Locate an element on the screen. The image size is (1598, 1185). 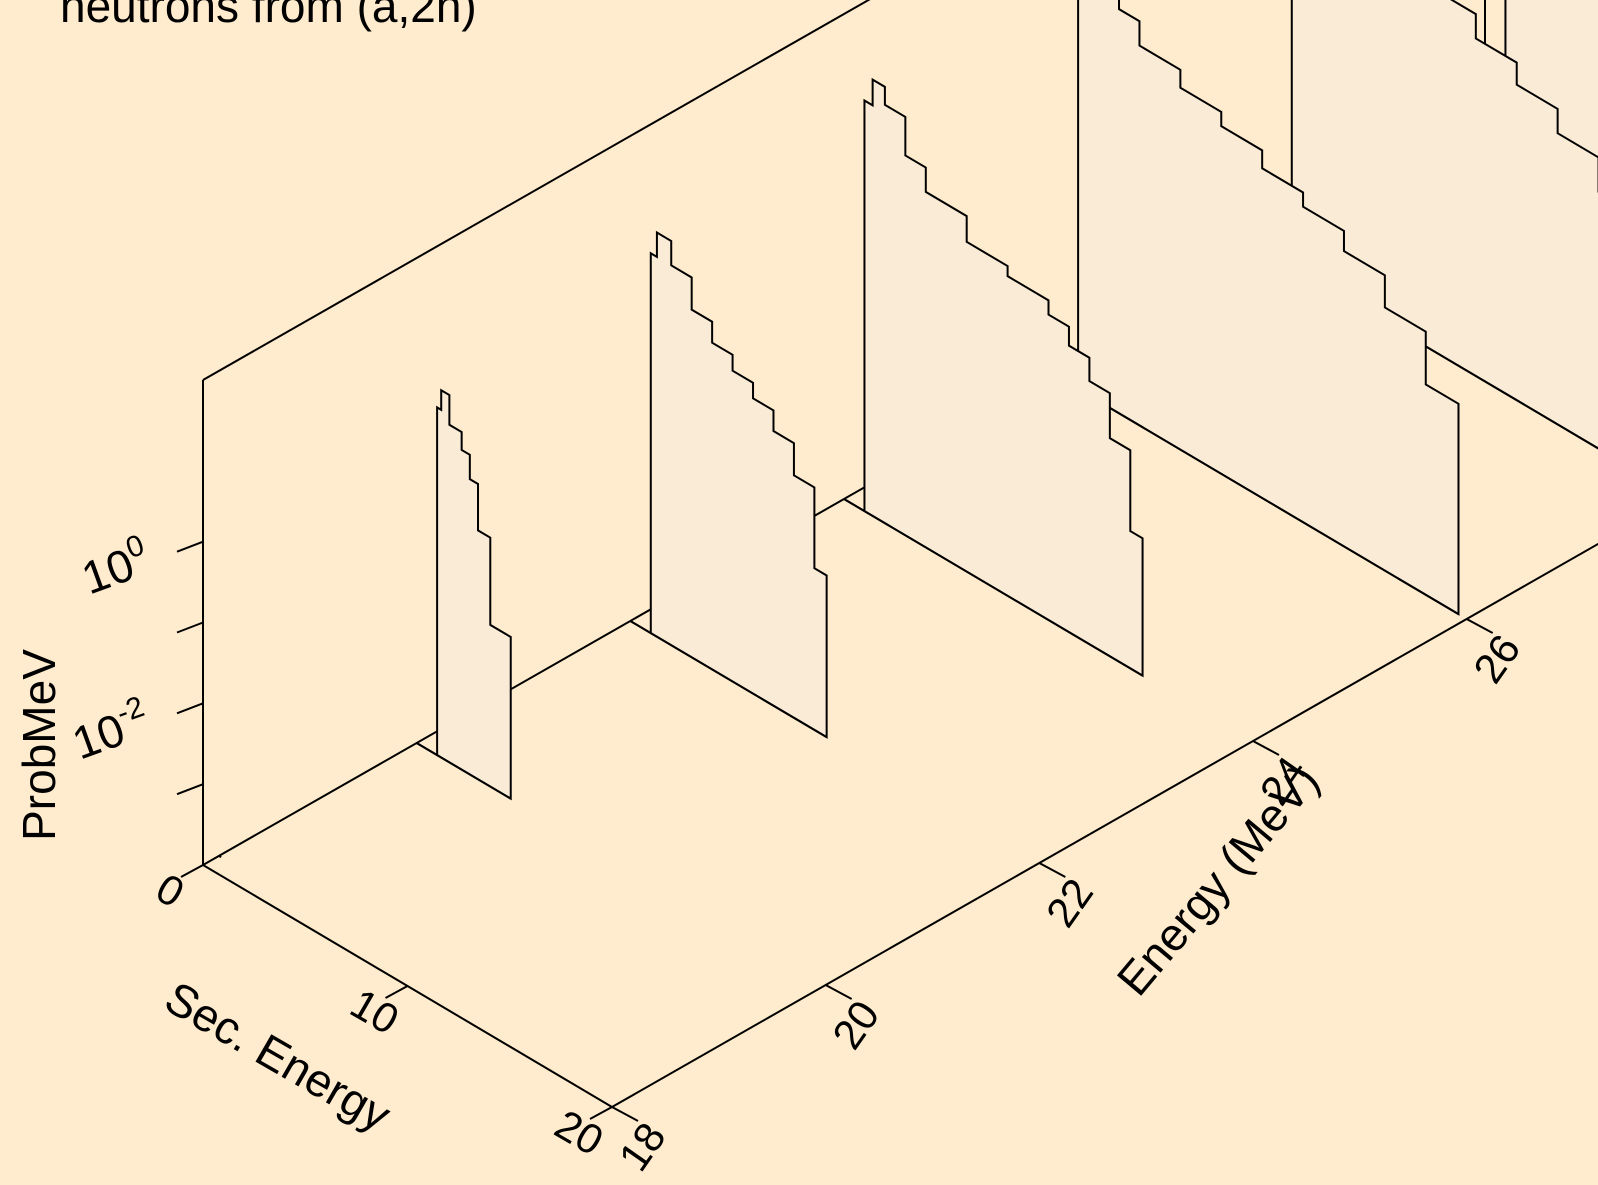
series-22-area is located at coordinates (728, 484).